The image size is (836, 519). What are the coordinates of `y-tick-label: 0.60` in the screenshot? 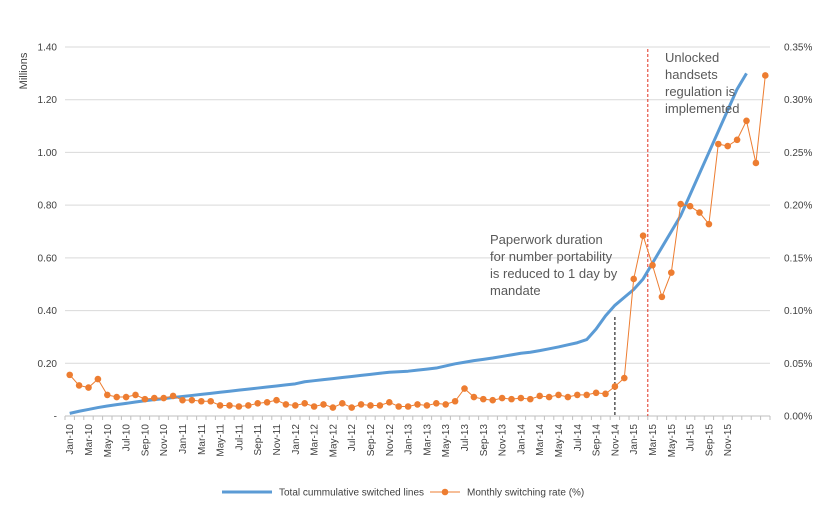 It's located at (48, 258).